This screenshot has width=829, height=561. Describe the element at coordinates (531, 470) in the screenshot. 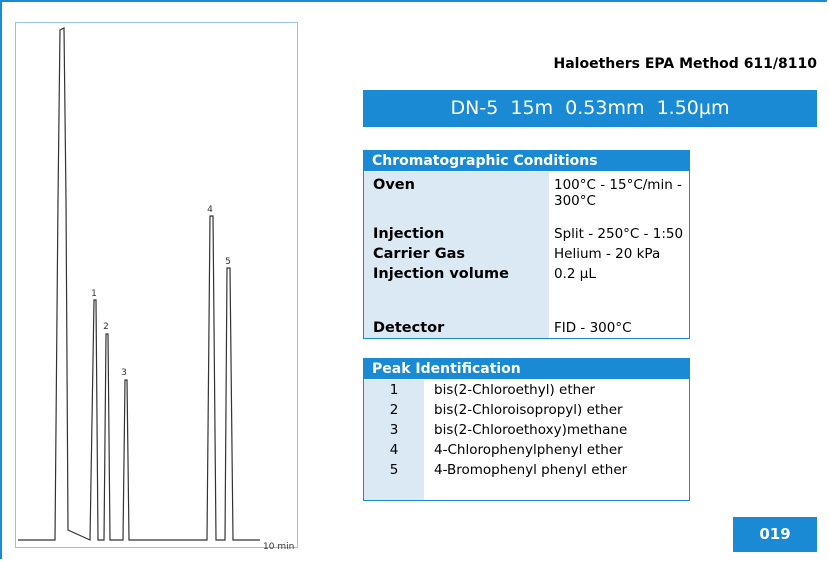

I see `peak-name: 4-Bromophenyl phenyl ether` at that location.